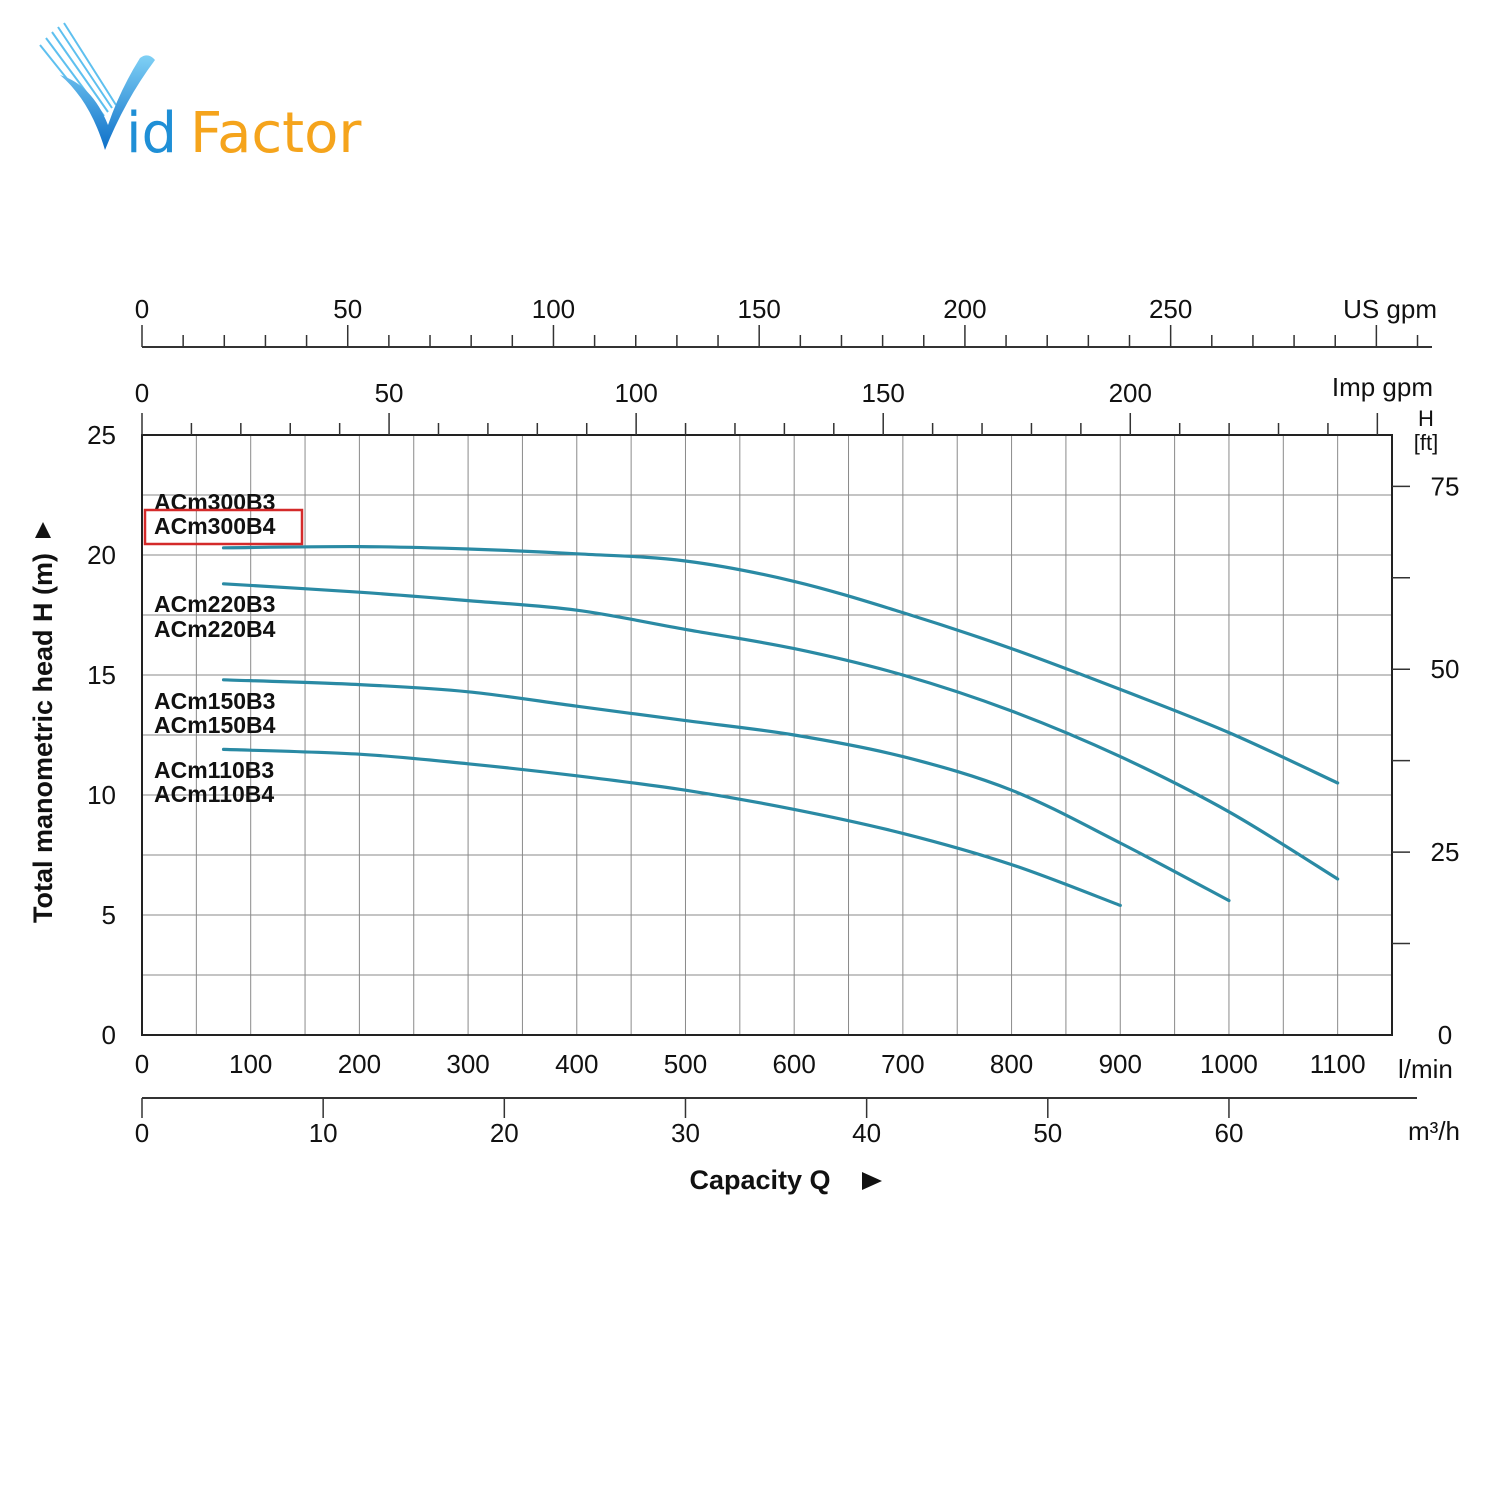 The height and width of the screenshot is (1500, 1500). I want to click on x-axis-lmin: 0 100 200 300 400 500 600 700 800 900 1000 1100, so click(750, 1064).